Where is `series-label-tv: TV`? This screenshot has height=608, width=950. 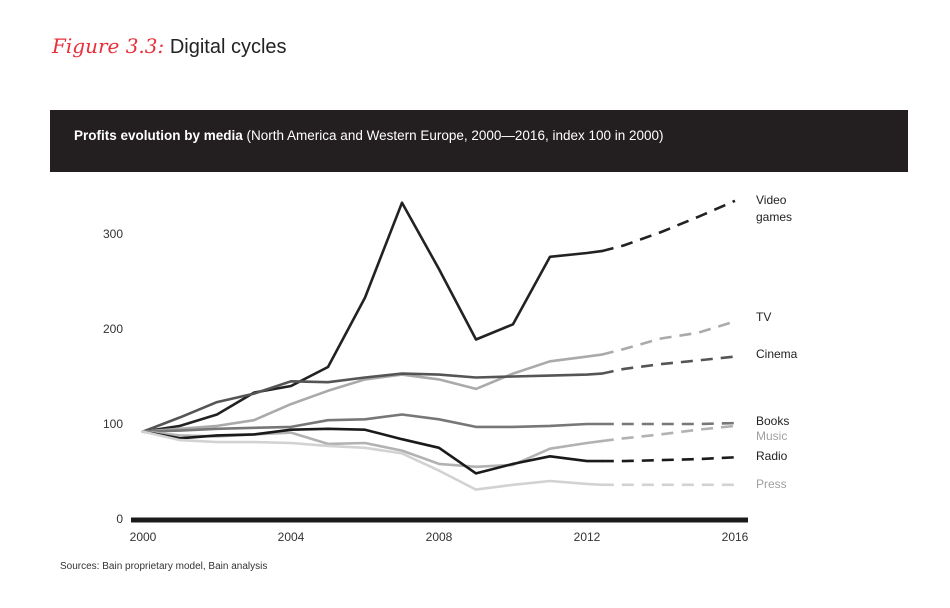 series-label-tv: TV is located at coordinates (763, 317).